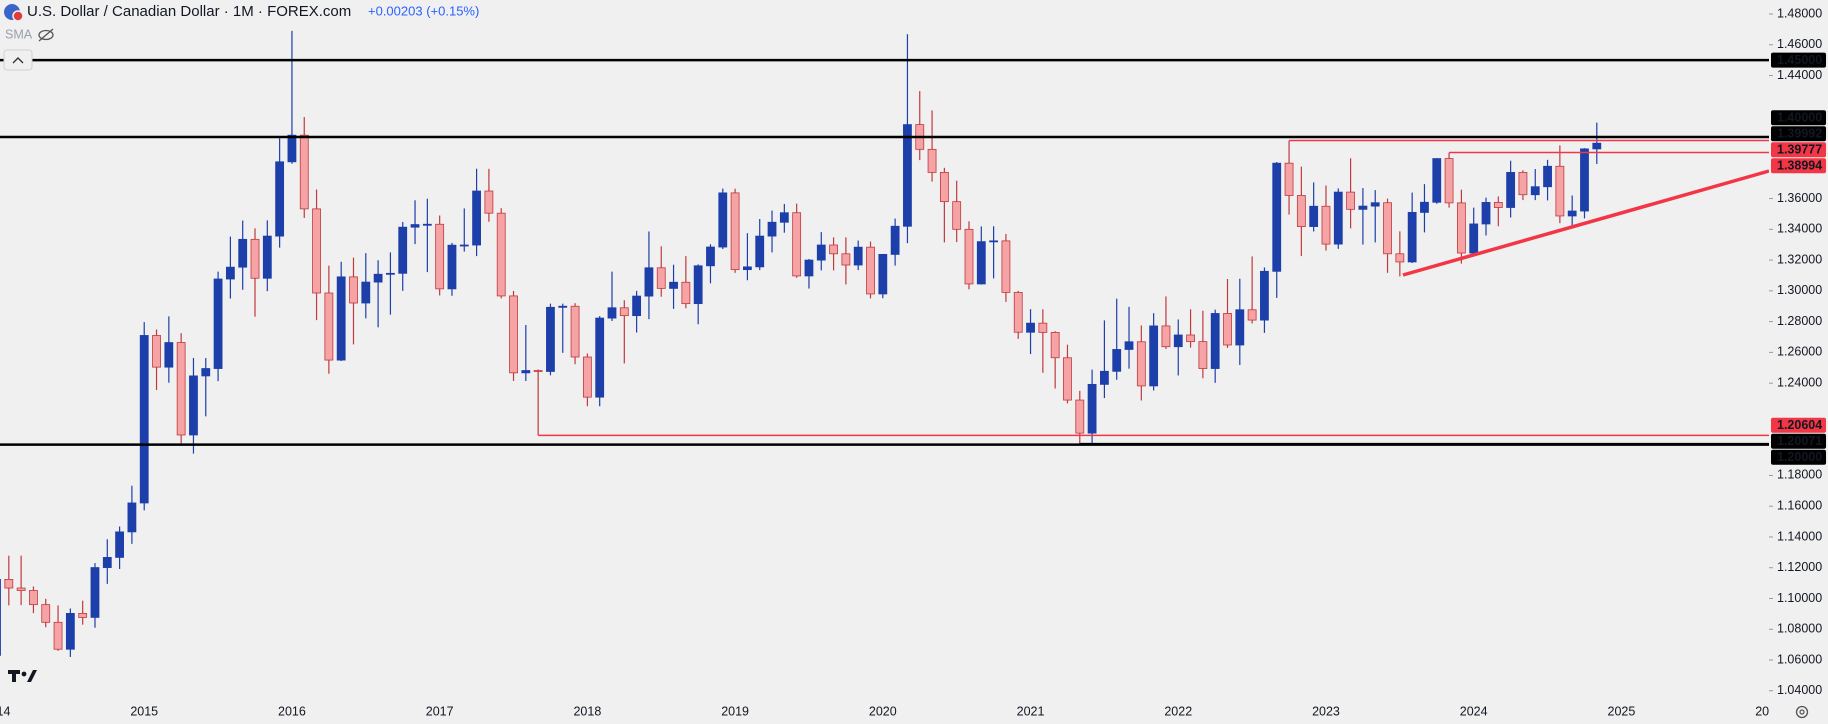  Describe the element at coordinates (423, 10) in the screenshot. I see `price-change: +0.00203 (+0.15%)` at that location.